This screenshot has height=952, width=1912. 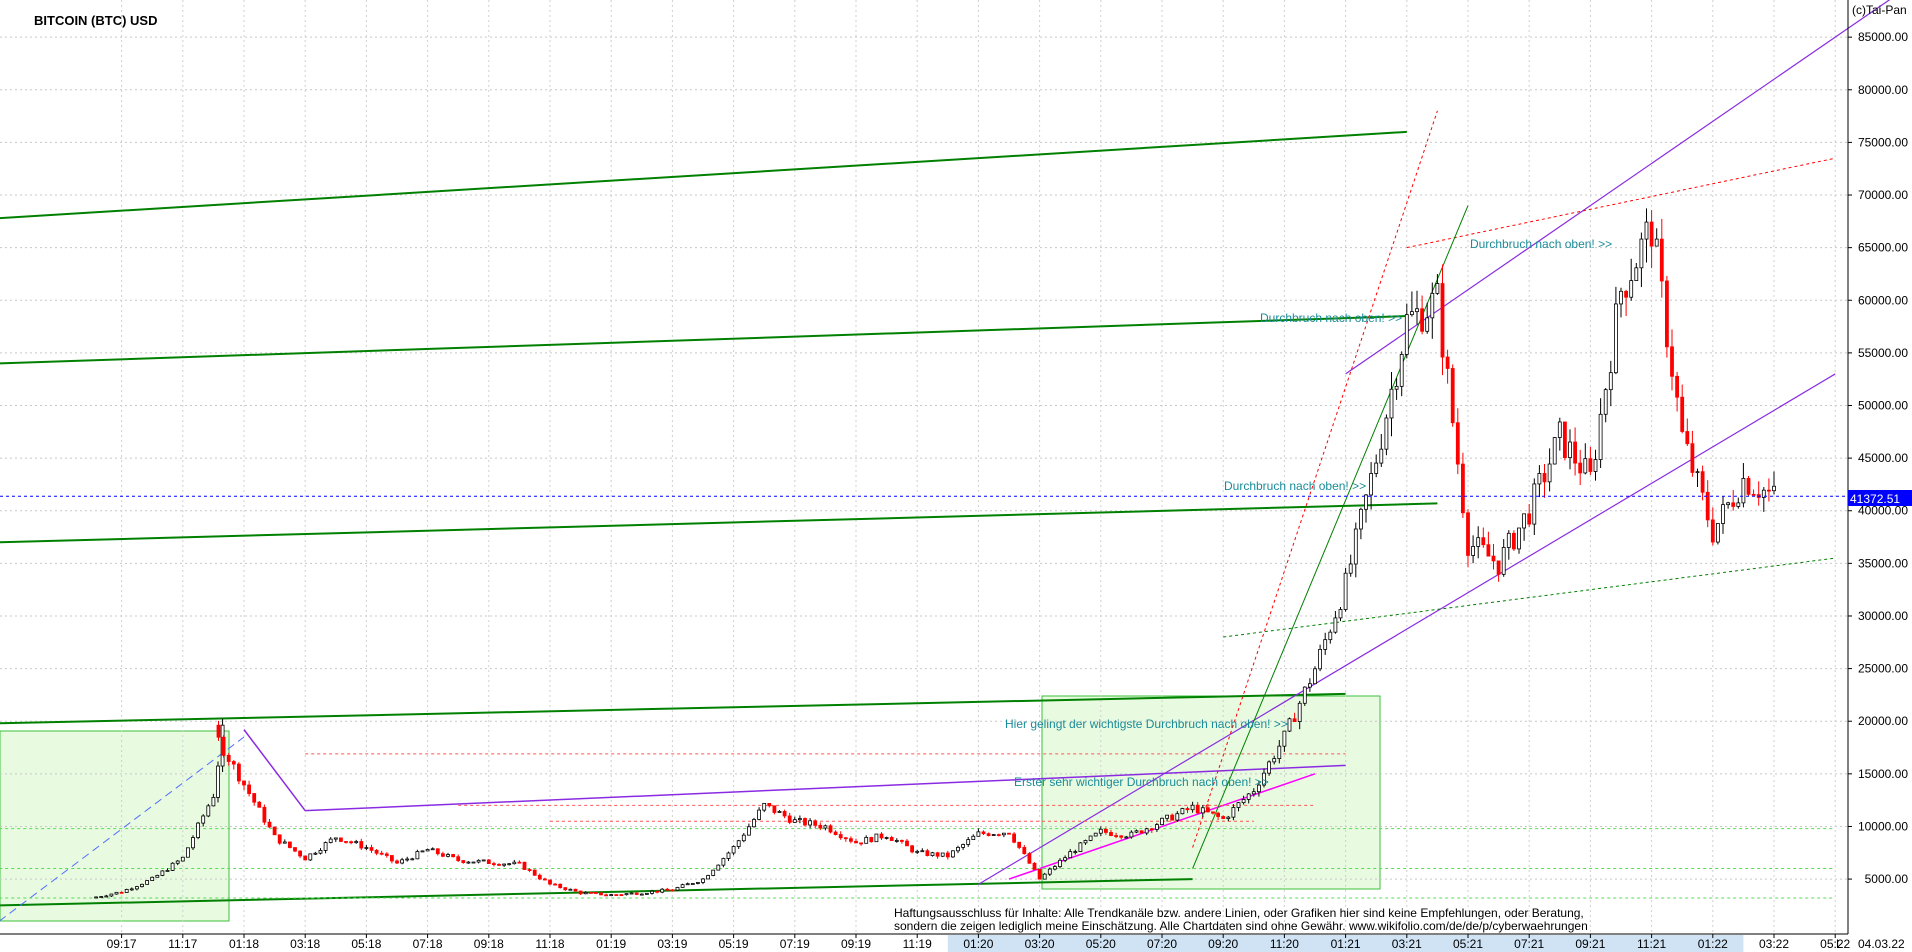 What do you see at coordinates (1883, 248) in the screenshot?
I see `y-tick-label: 65000.00` at bounding box center [1883, 248].